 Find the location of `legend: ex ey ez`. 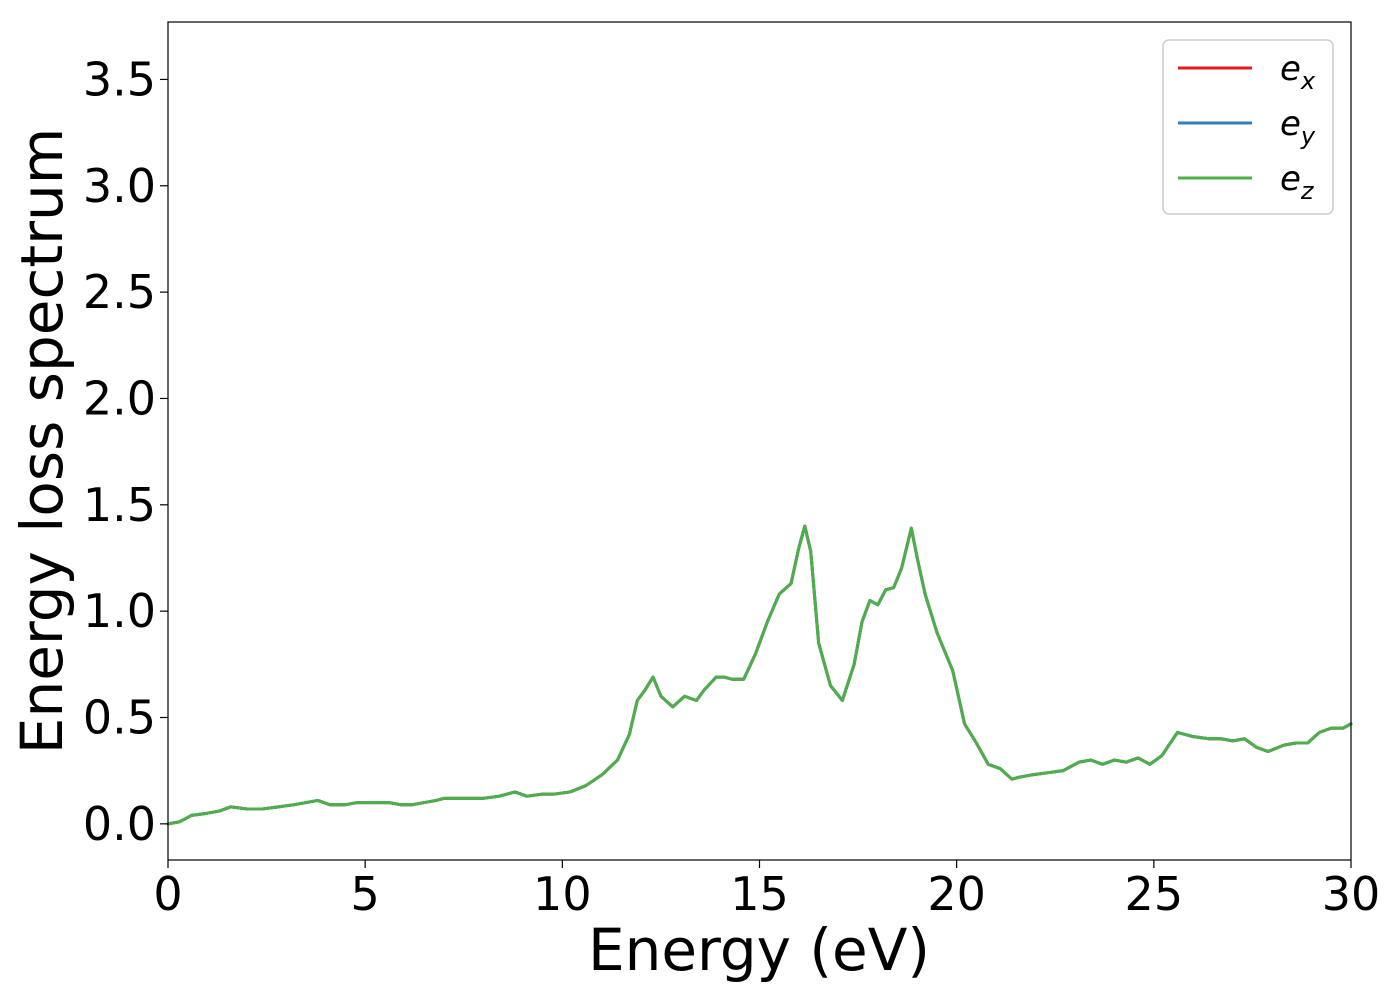

legend: ex ey ez is located at coordinates (1248, 127).